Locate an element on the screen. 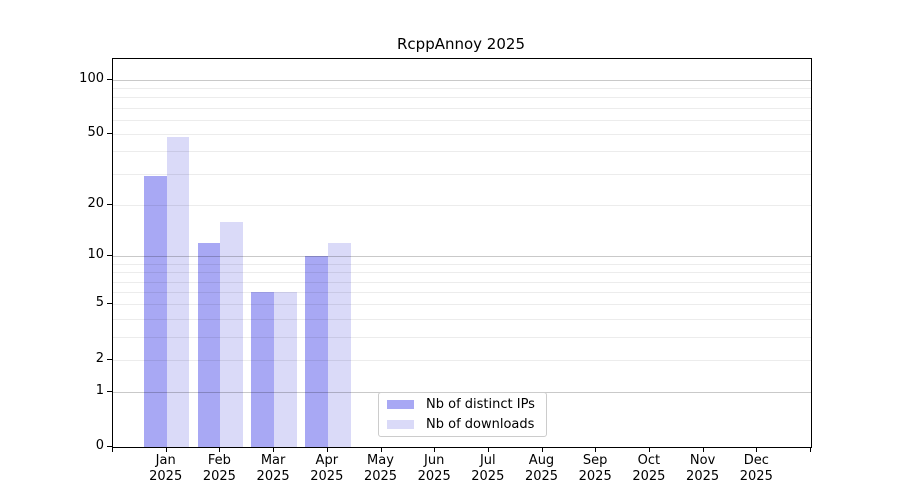 The height and width of the screenshot is (500, 900). y-tick-label: 100 is located at coordinates (91, 78).